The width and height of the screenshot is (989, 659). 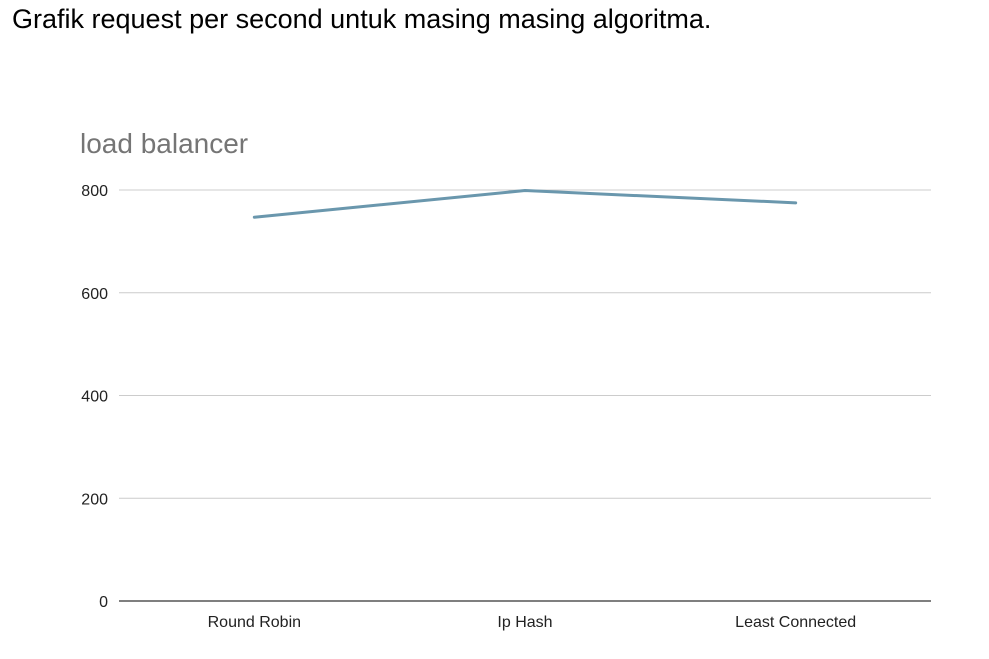 I want to click on y-axis-tick-labels: 0 200 400 600 800, so click(x=94, y=397).